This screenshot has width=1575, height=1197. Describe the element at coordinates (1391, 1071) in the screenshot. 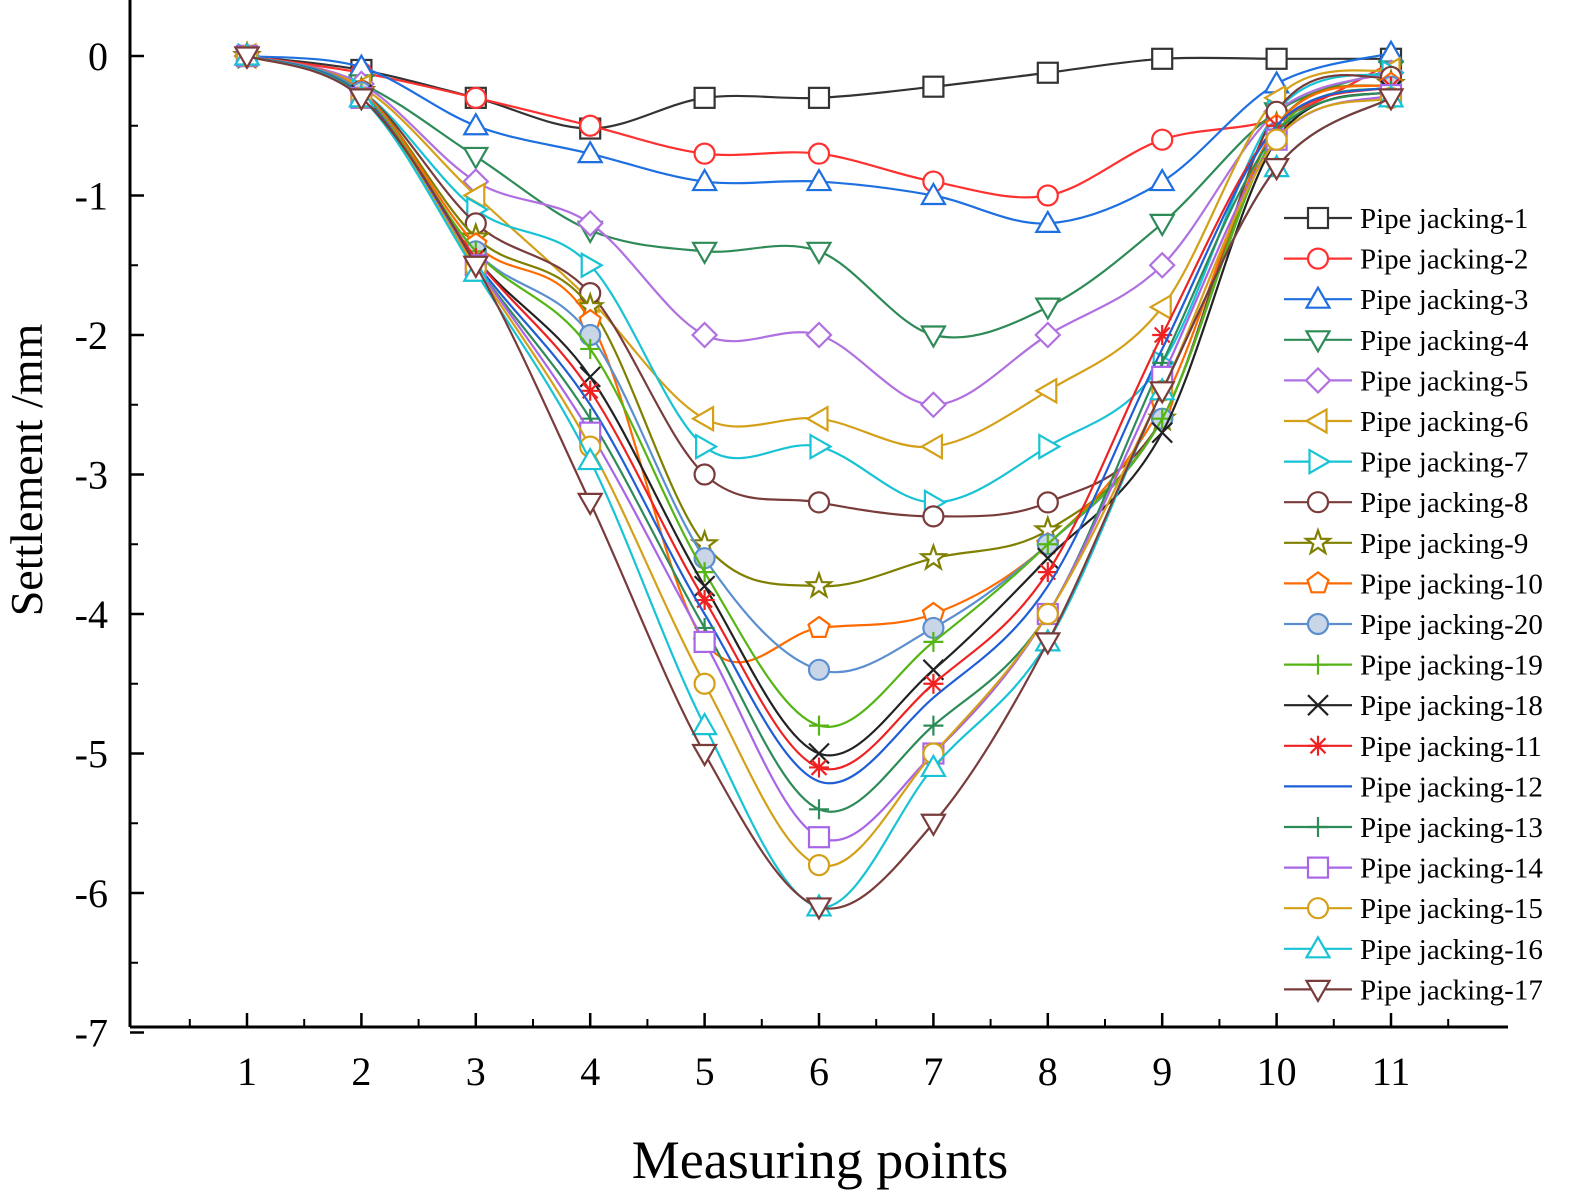

I see `x-tick-label: 11` at that location.